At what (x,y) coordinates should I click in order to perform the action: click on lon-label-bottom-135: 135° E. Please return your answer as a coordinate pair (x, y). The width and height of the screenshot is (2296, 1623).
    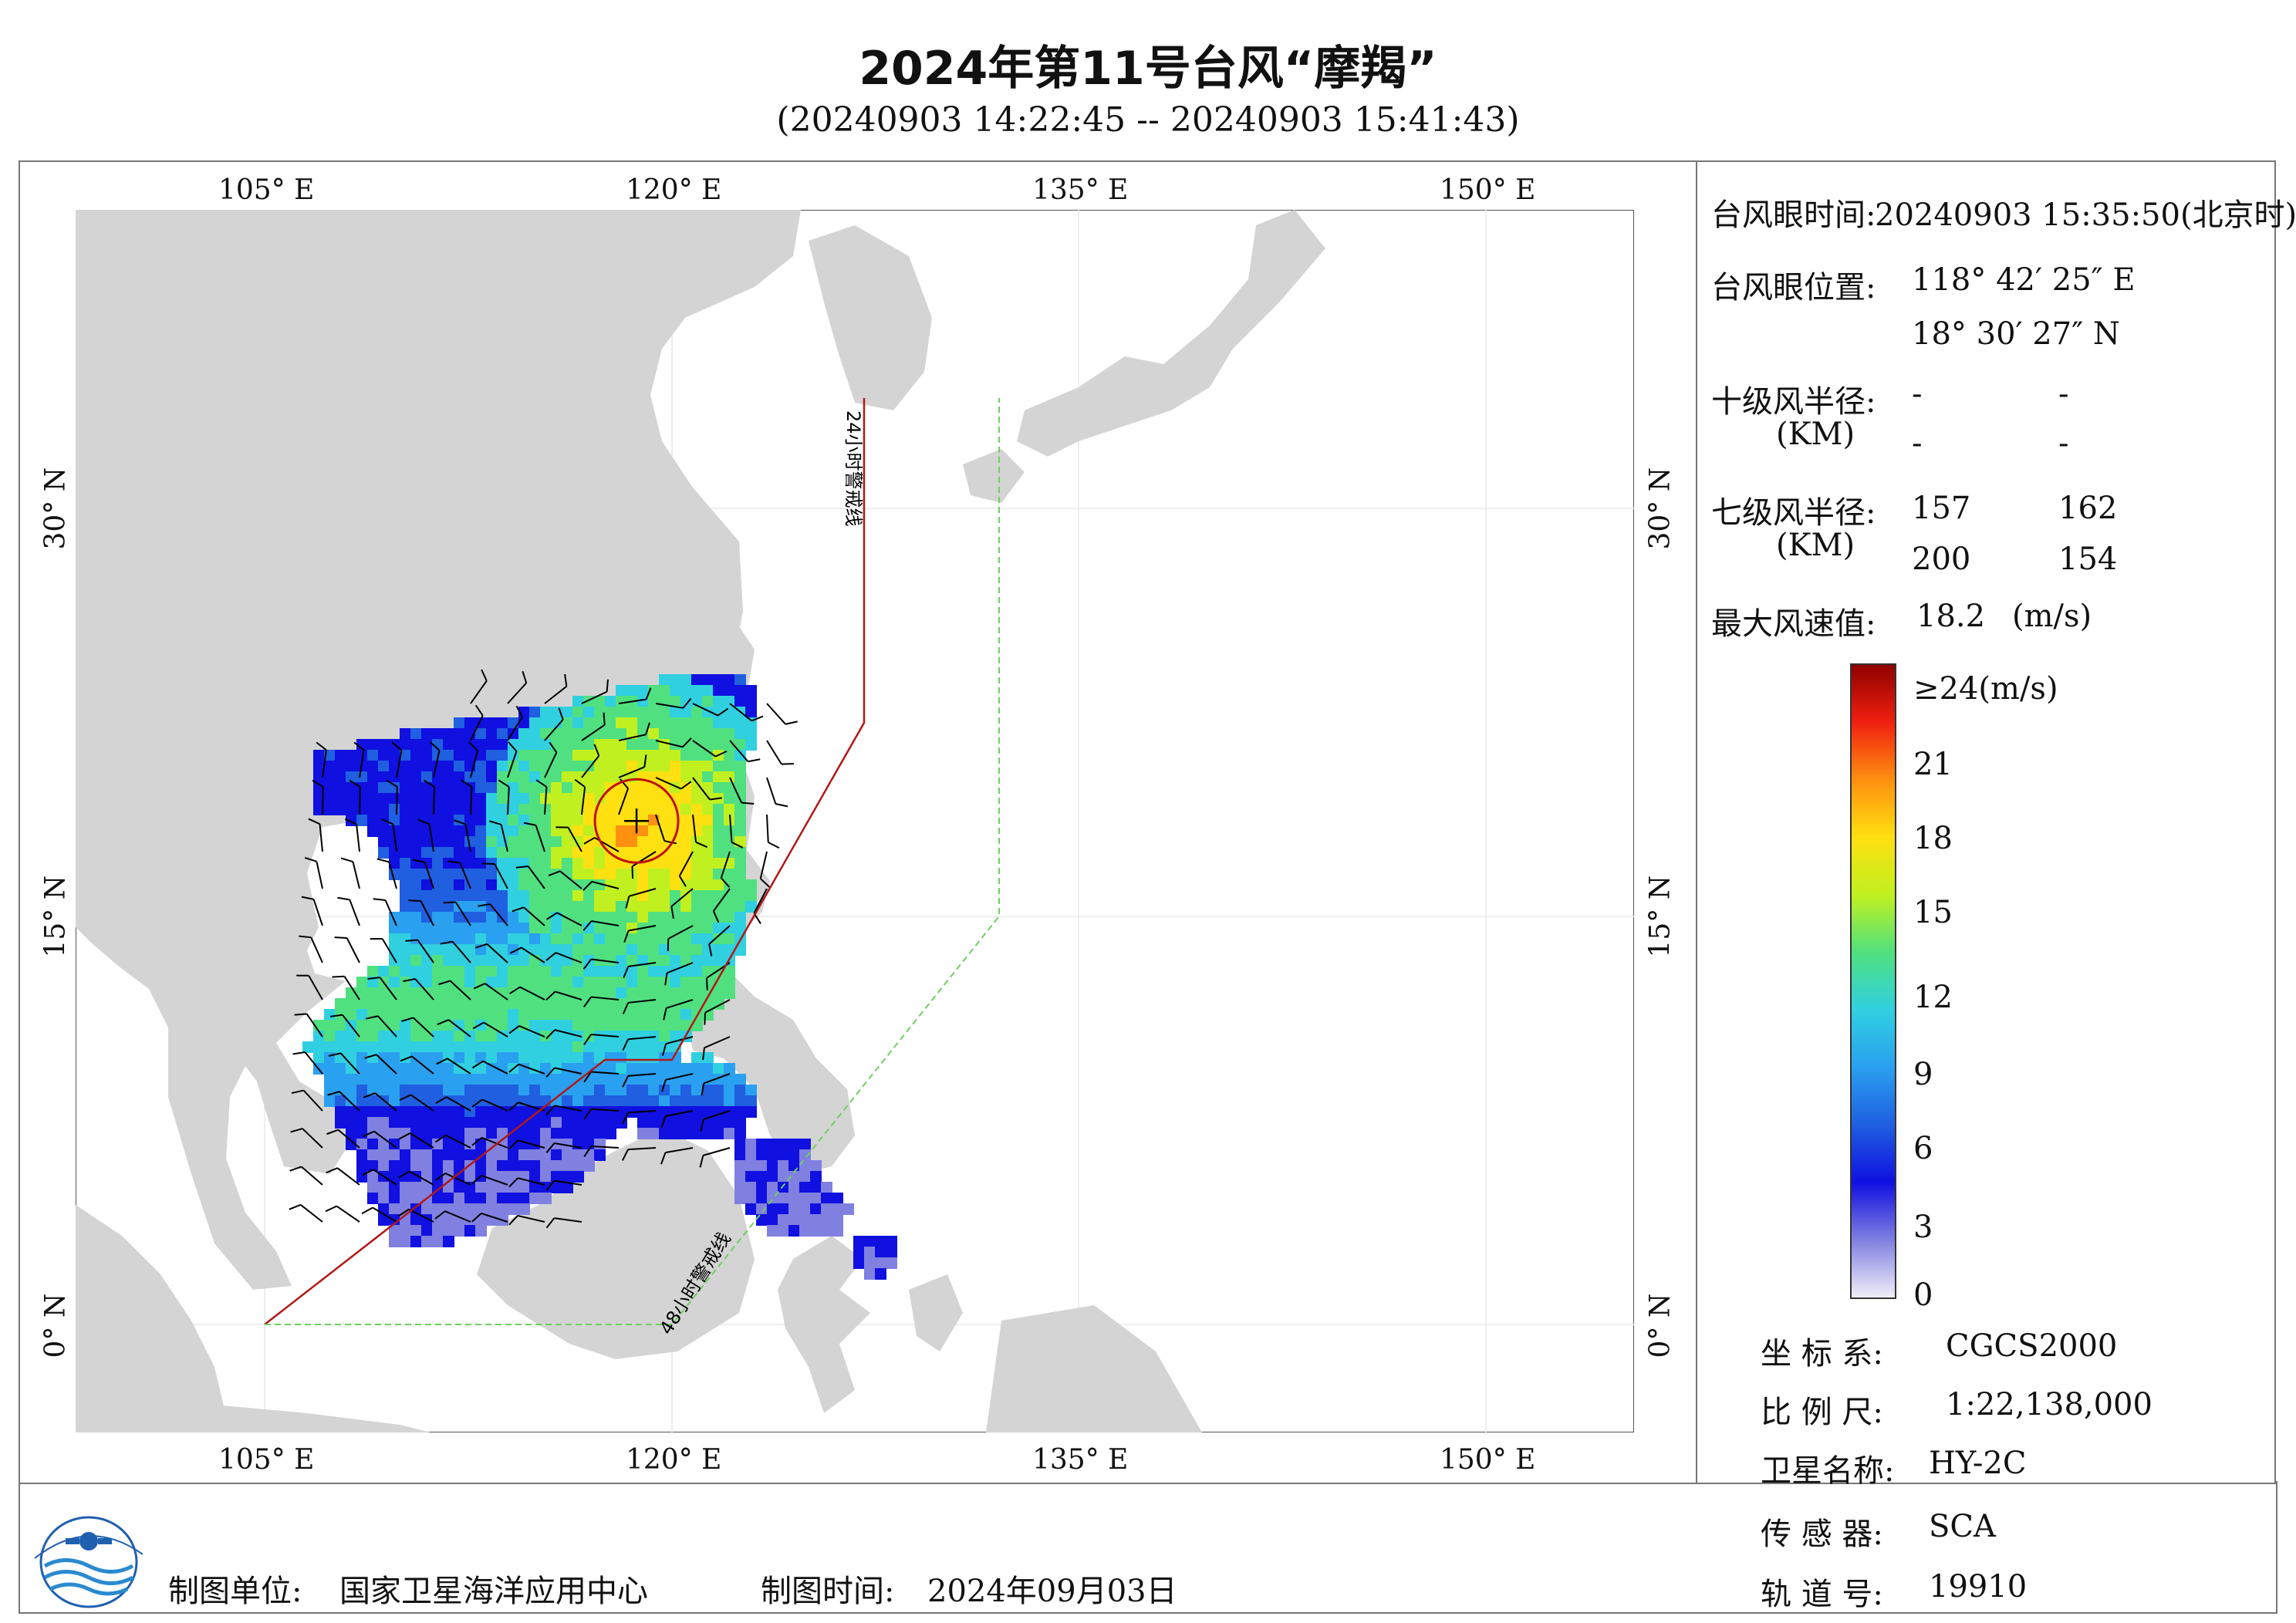
    Looking at the image, I should click on (1080, 1460).